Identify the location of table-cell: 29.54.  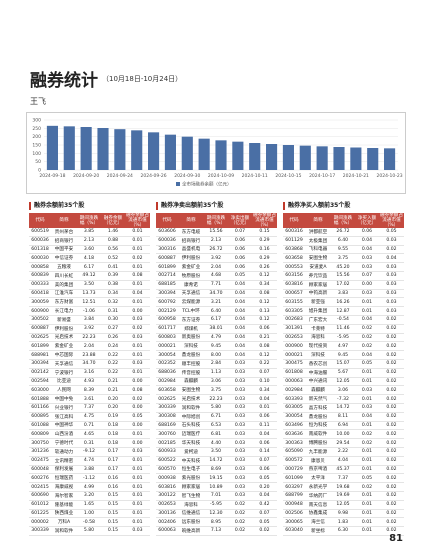
(343, 443).